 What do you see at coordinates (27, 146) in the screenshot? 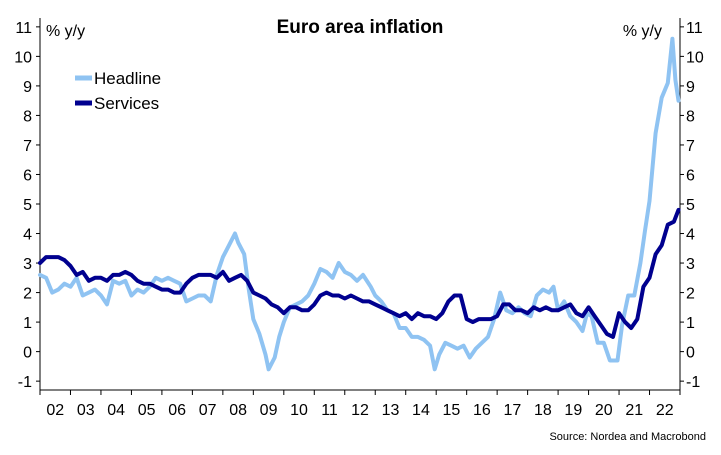
I see `y-tick-label-left: 7` at bounding box center [27, 146].